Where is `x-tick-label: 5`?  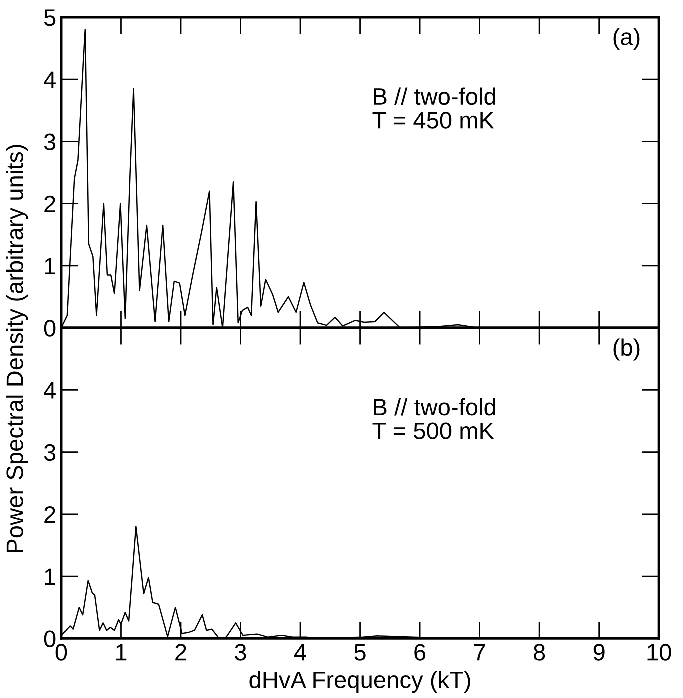
x-tick-label: 5 is located at coordinates (360, 652).